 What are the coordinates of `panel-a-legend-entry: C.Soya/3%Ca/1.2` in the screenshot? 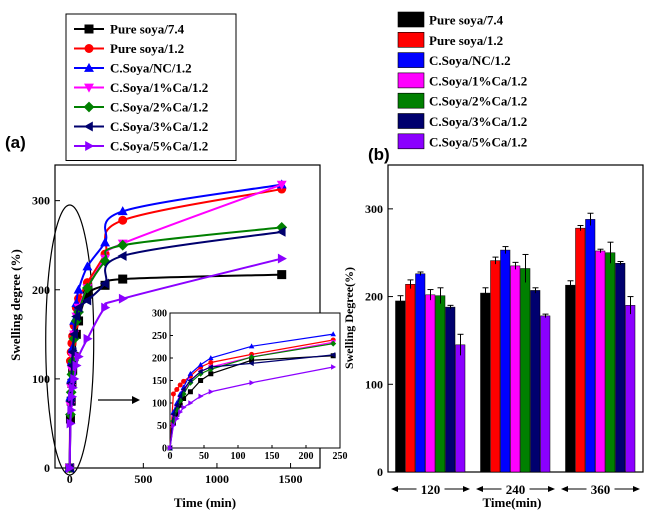 It's located at (141, 126).